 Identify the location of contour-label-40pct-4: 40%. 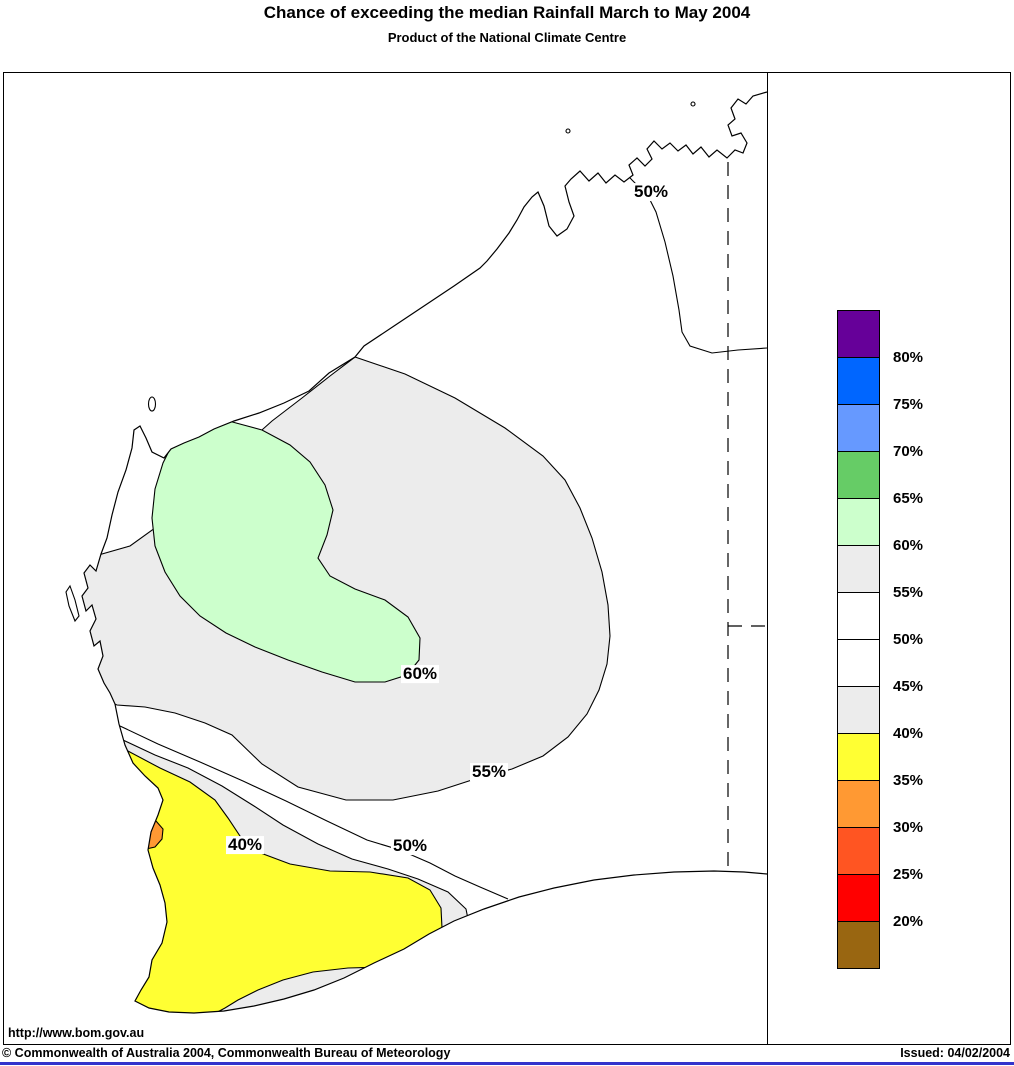
(245, 845).